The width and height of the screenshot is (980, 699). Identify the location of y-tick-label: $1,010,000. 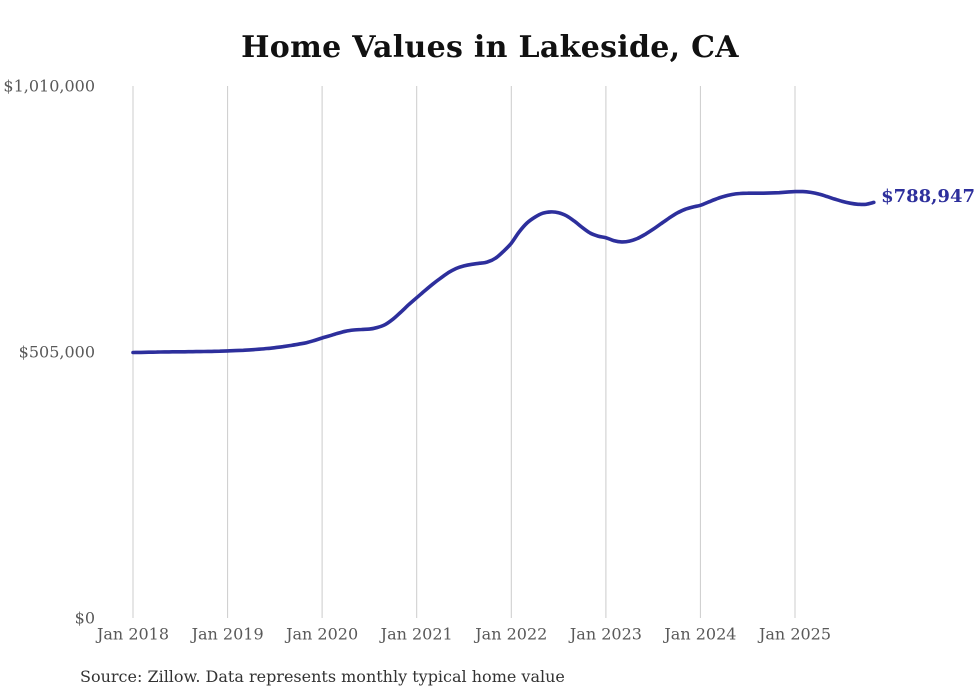
(49, 86).